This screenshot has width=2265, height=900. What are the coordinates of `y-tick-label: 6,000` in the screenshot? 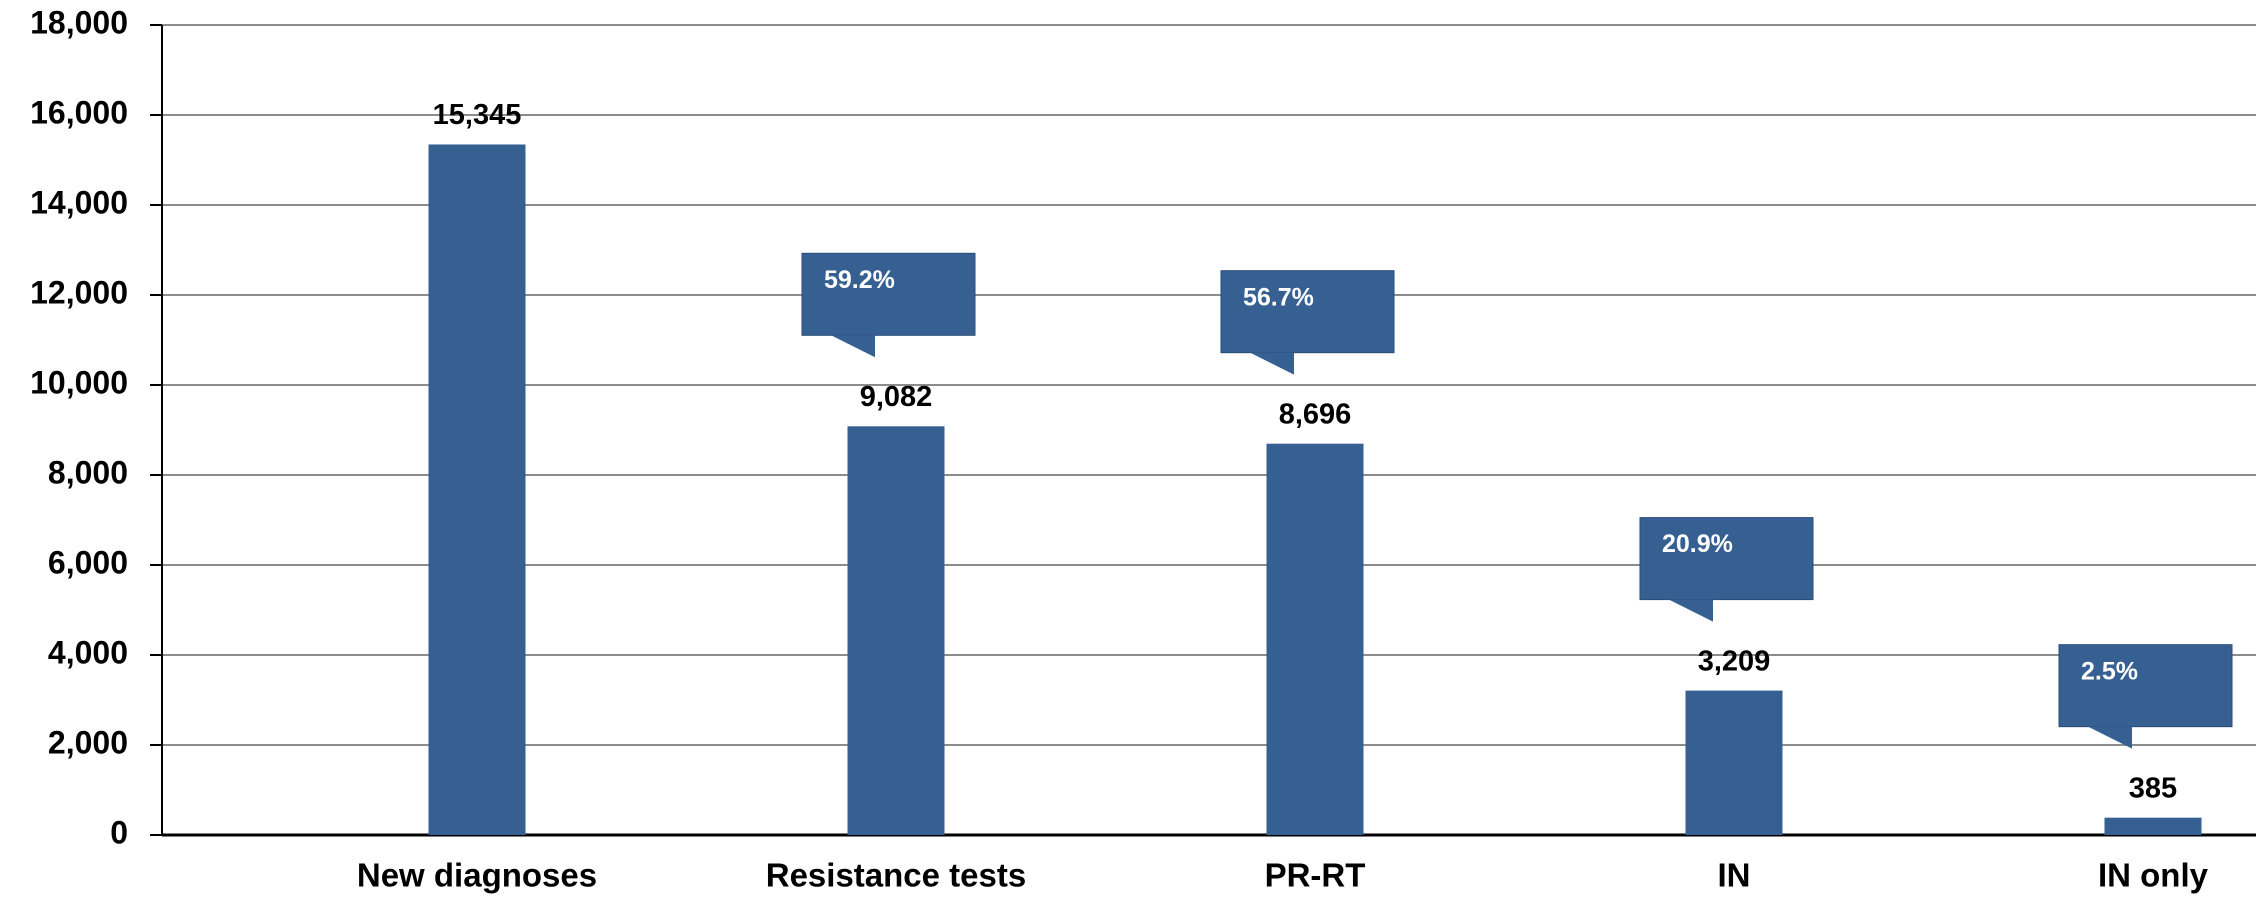 It's located at (88, 562).